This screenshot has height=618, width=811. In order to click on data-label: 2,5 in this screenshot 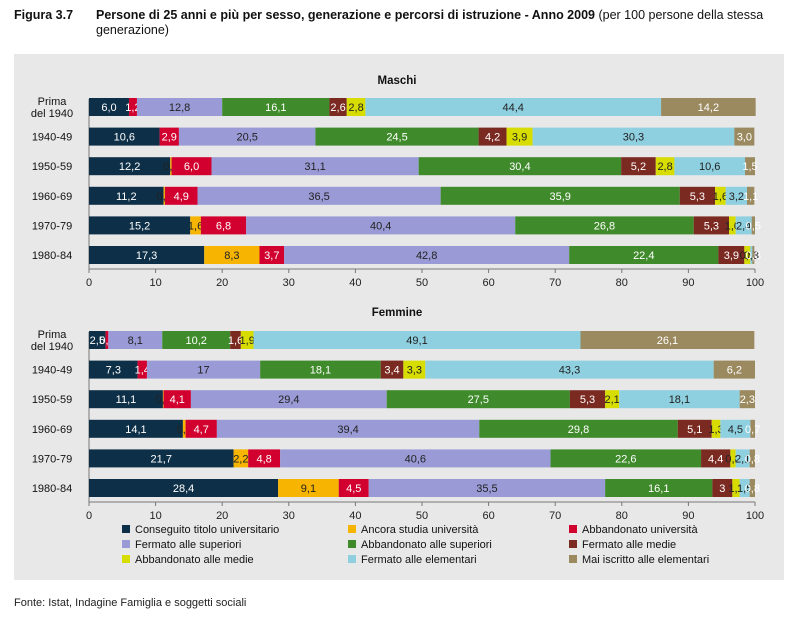, I will do `click(97, 341)`.